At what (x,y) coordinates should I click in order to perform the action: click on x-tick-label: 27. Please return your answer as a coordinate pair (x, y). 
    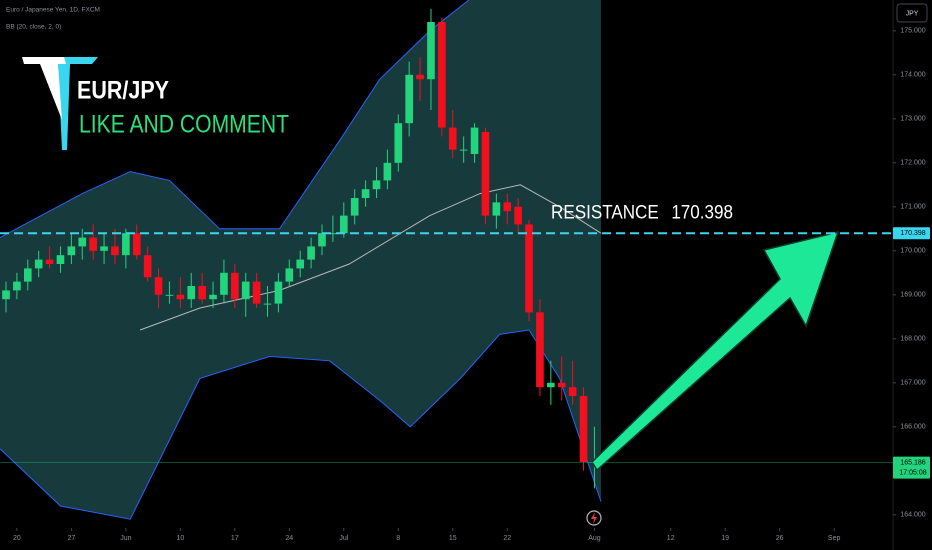
    Looking at the image, I should click on (71, 538).